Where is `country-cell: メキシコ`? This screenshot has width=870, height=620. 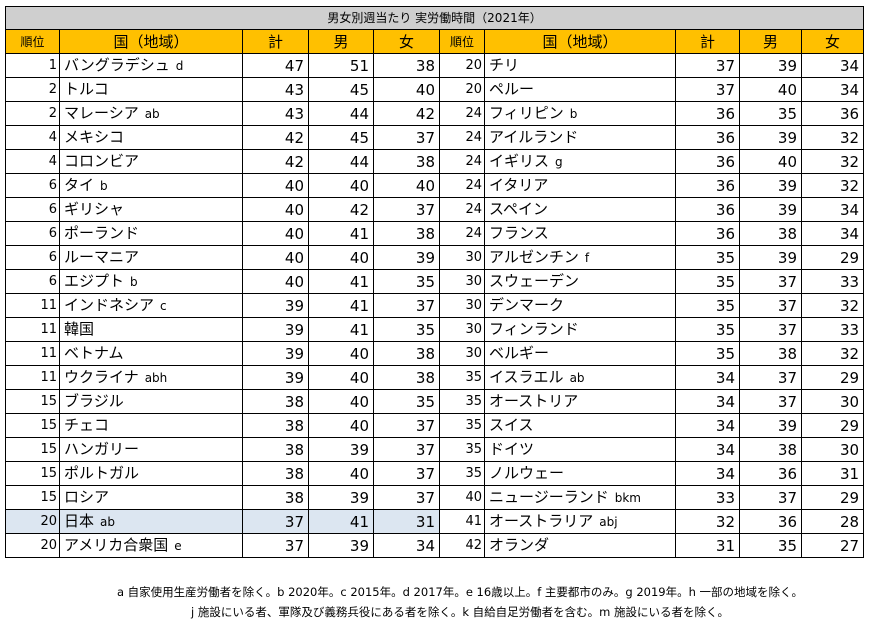
country-cell: メキシコ is located at coordinates (151, 137).